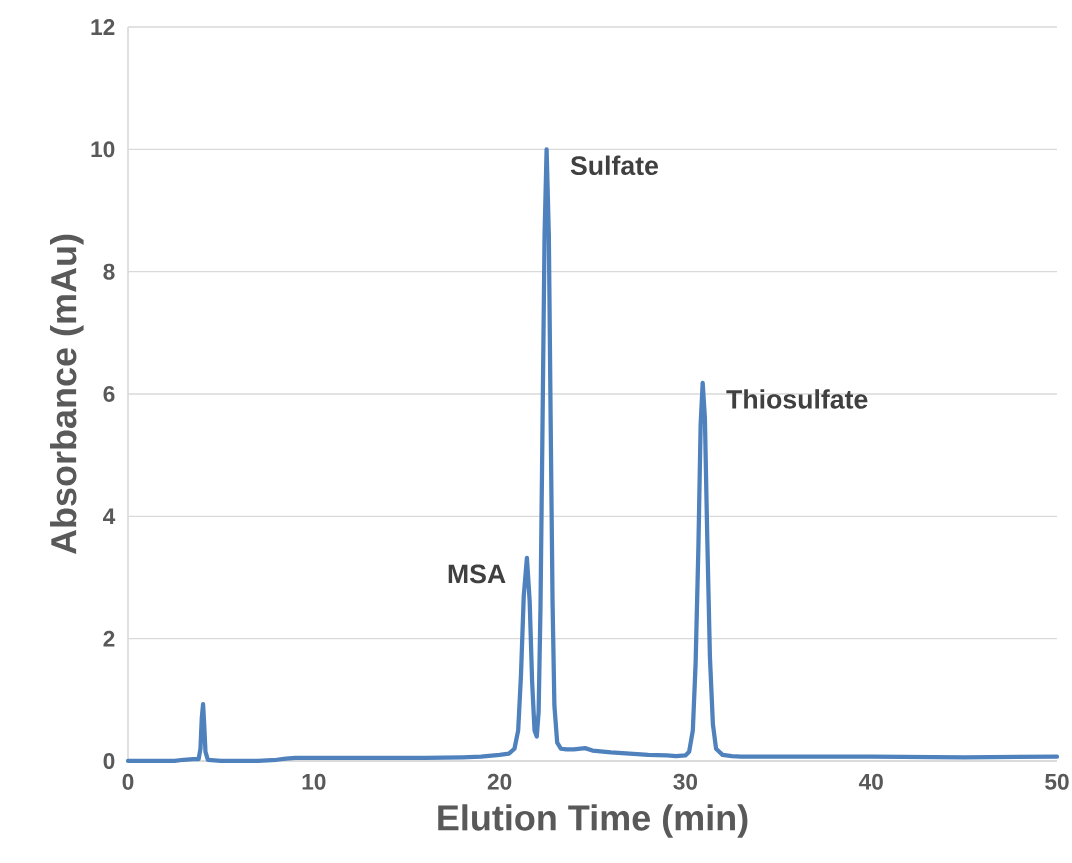 The height and width of the screenshot is (863, 1072). I want to click on x-tick-label: 40, so click(870, 781).